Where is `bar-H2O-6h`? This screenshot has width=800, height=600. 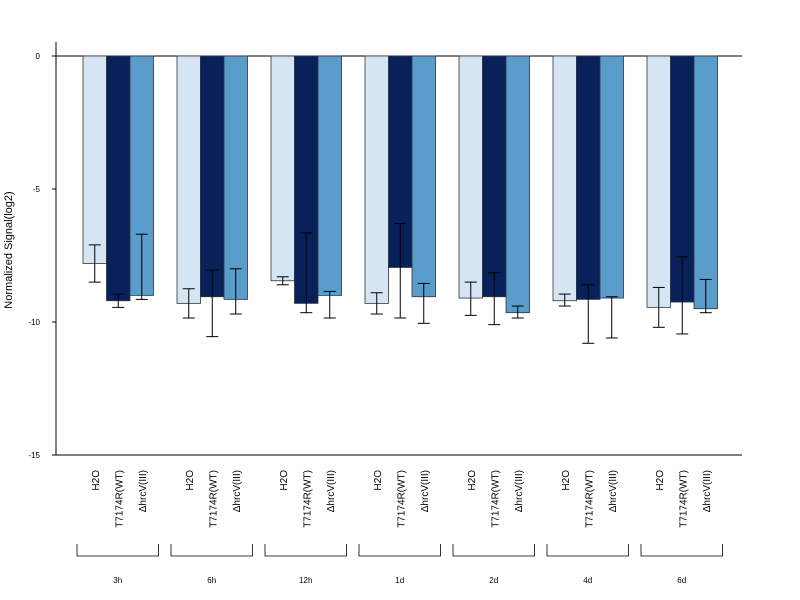
bar-H2O-6h is located at coordinates (188, 179).